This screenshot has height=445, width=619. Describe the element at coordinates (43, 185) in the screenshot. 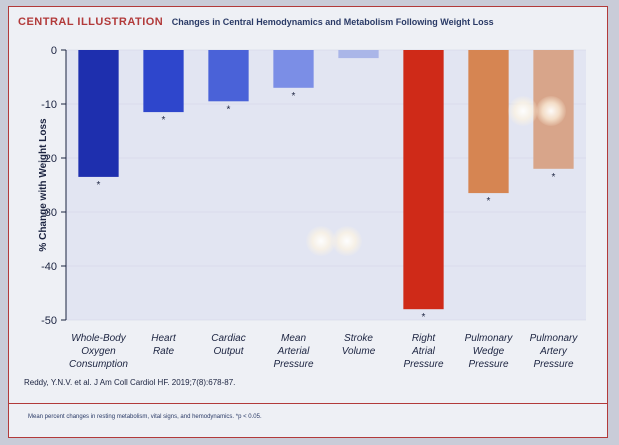

I see `y-axis-label: % Change with Weight Loss` at that location.